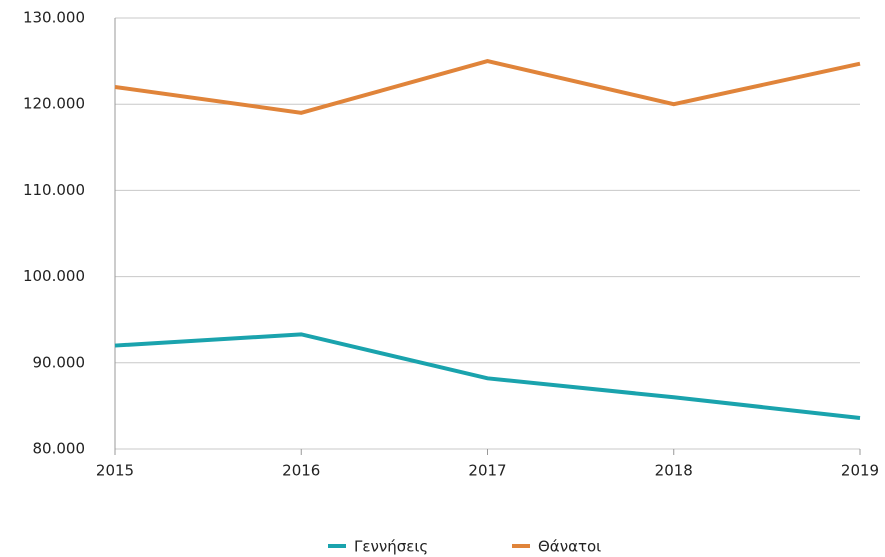  Describe the element at coordinates (54, 104) in the screenshot. I see `y-tick-label: 120.000` at that location.